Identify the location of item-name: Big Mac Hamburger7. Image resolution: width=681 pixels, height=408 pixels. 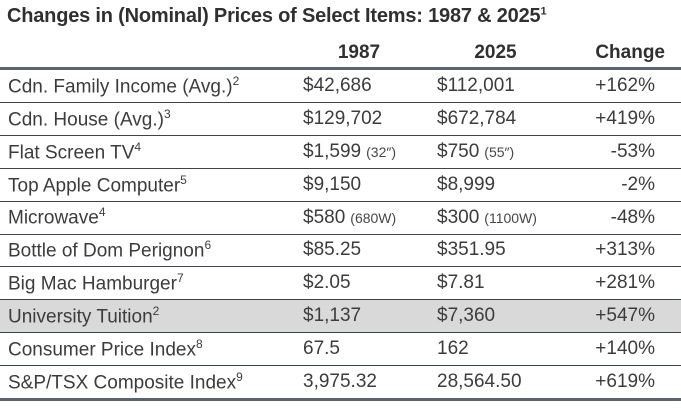
(151, 283).